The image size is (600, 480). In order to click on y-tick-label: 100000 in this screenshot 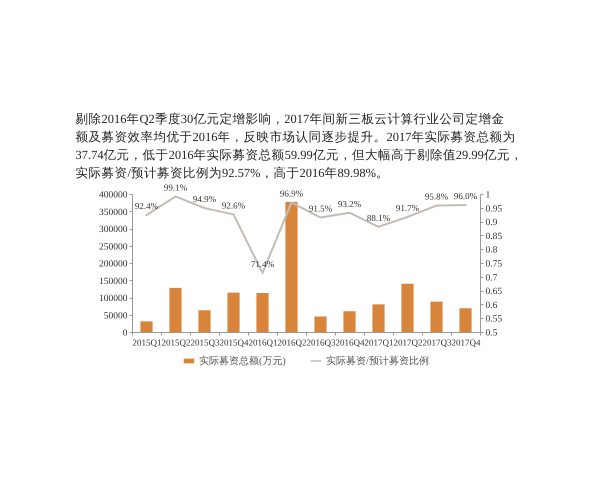, I will do `click(113, 299)`.